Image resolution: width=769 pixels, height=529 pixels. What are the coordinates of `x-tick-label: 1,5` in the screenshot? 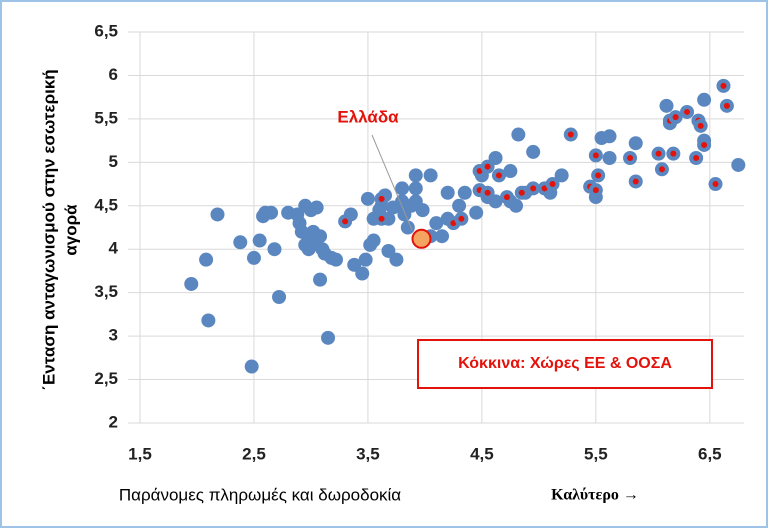 It's located at (140, 453).